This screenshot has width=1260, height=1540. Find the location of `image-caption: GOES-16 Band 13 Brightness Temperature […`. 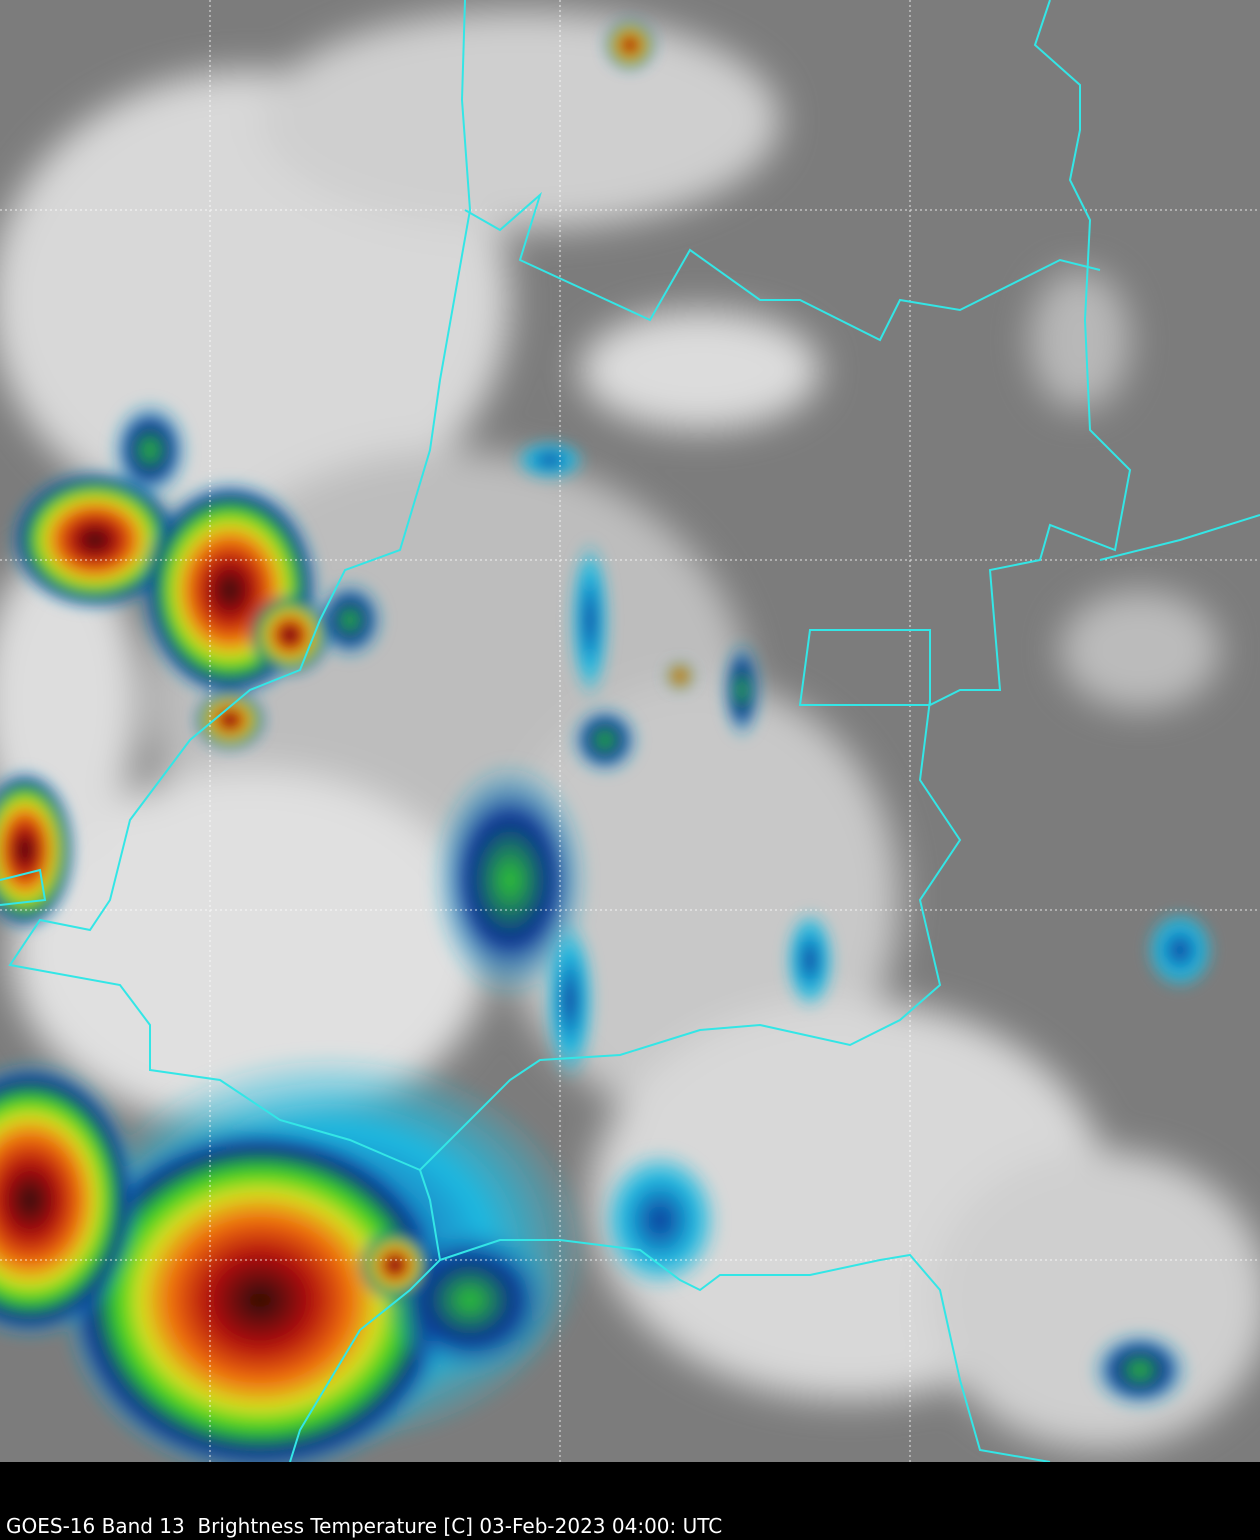

image-caption: GOES-16 Band 13 Brightness Temperature [… is located at coordinates (364, 1526).